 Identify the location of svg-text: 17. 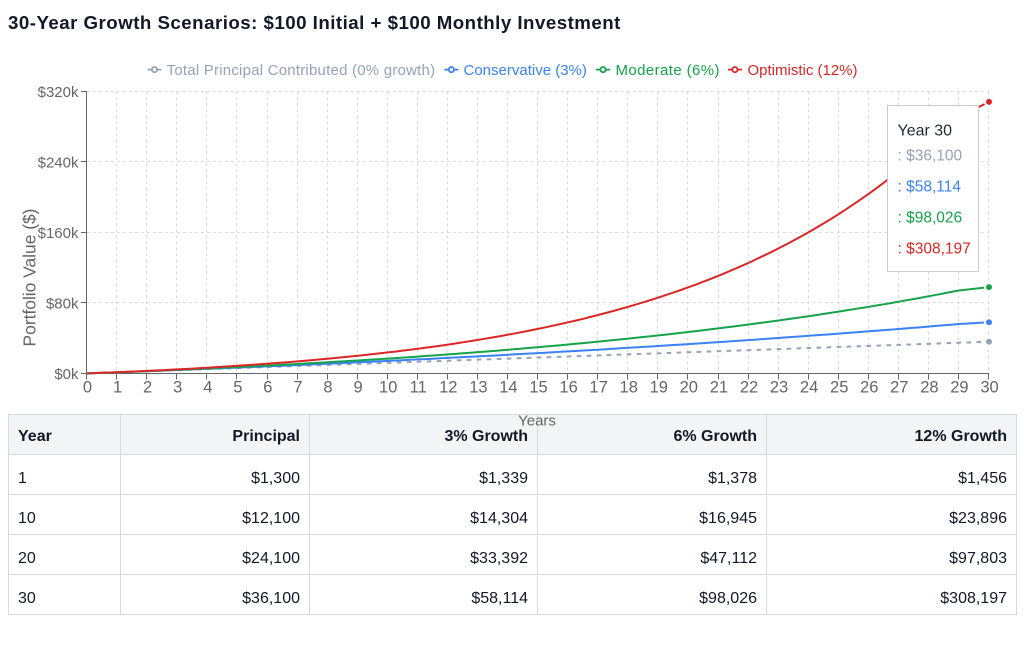
(598, 388).